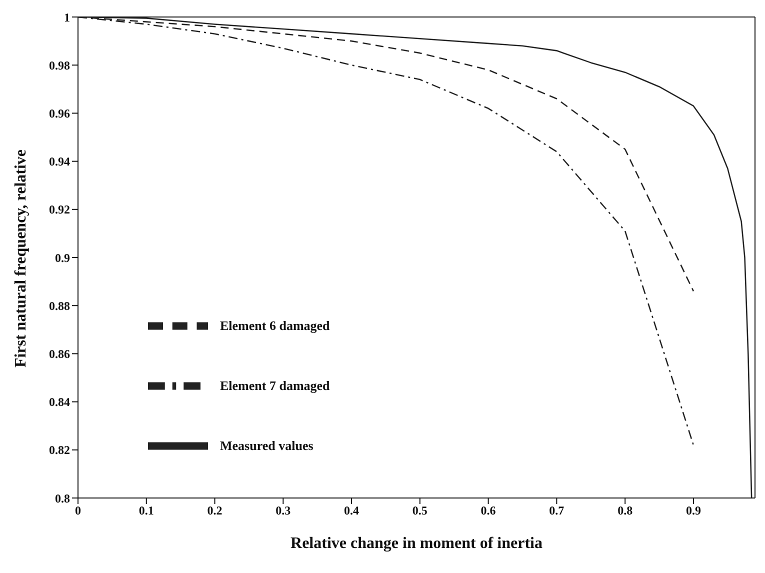 The height and width of the screenshot is (573, 765). What do you see at coordinates (67, 17) in the screenshot?
I see `y-tick-label: 1` at bounding box center [67, 17].